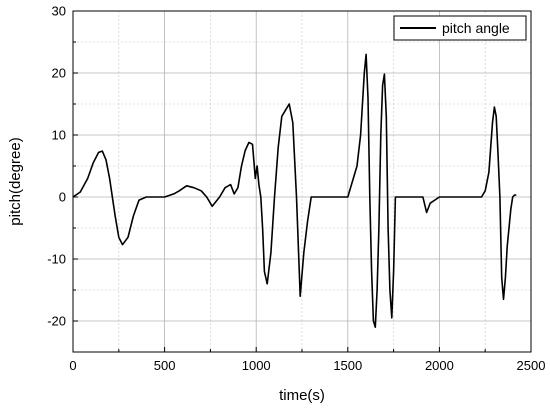 The height and width of the screenshot is (408, 550). I want to click on y-tick-labels: -20 -10 0 10 20 30, so click(56, 166).